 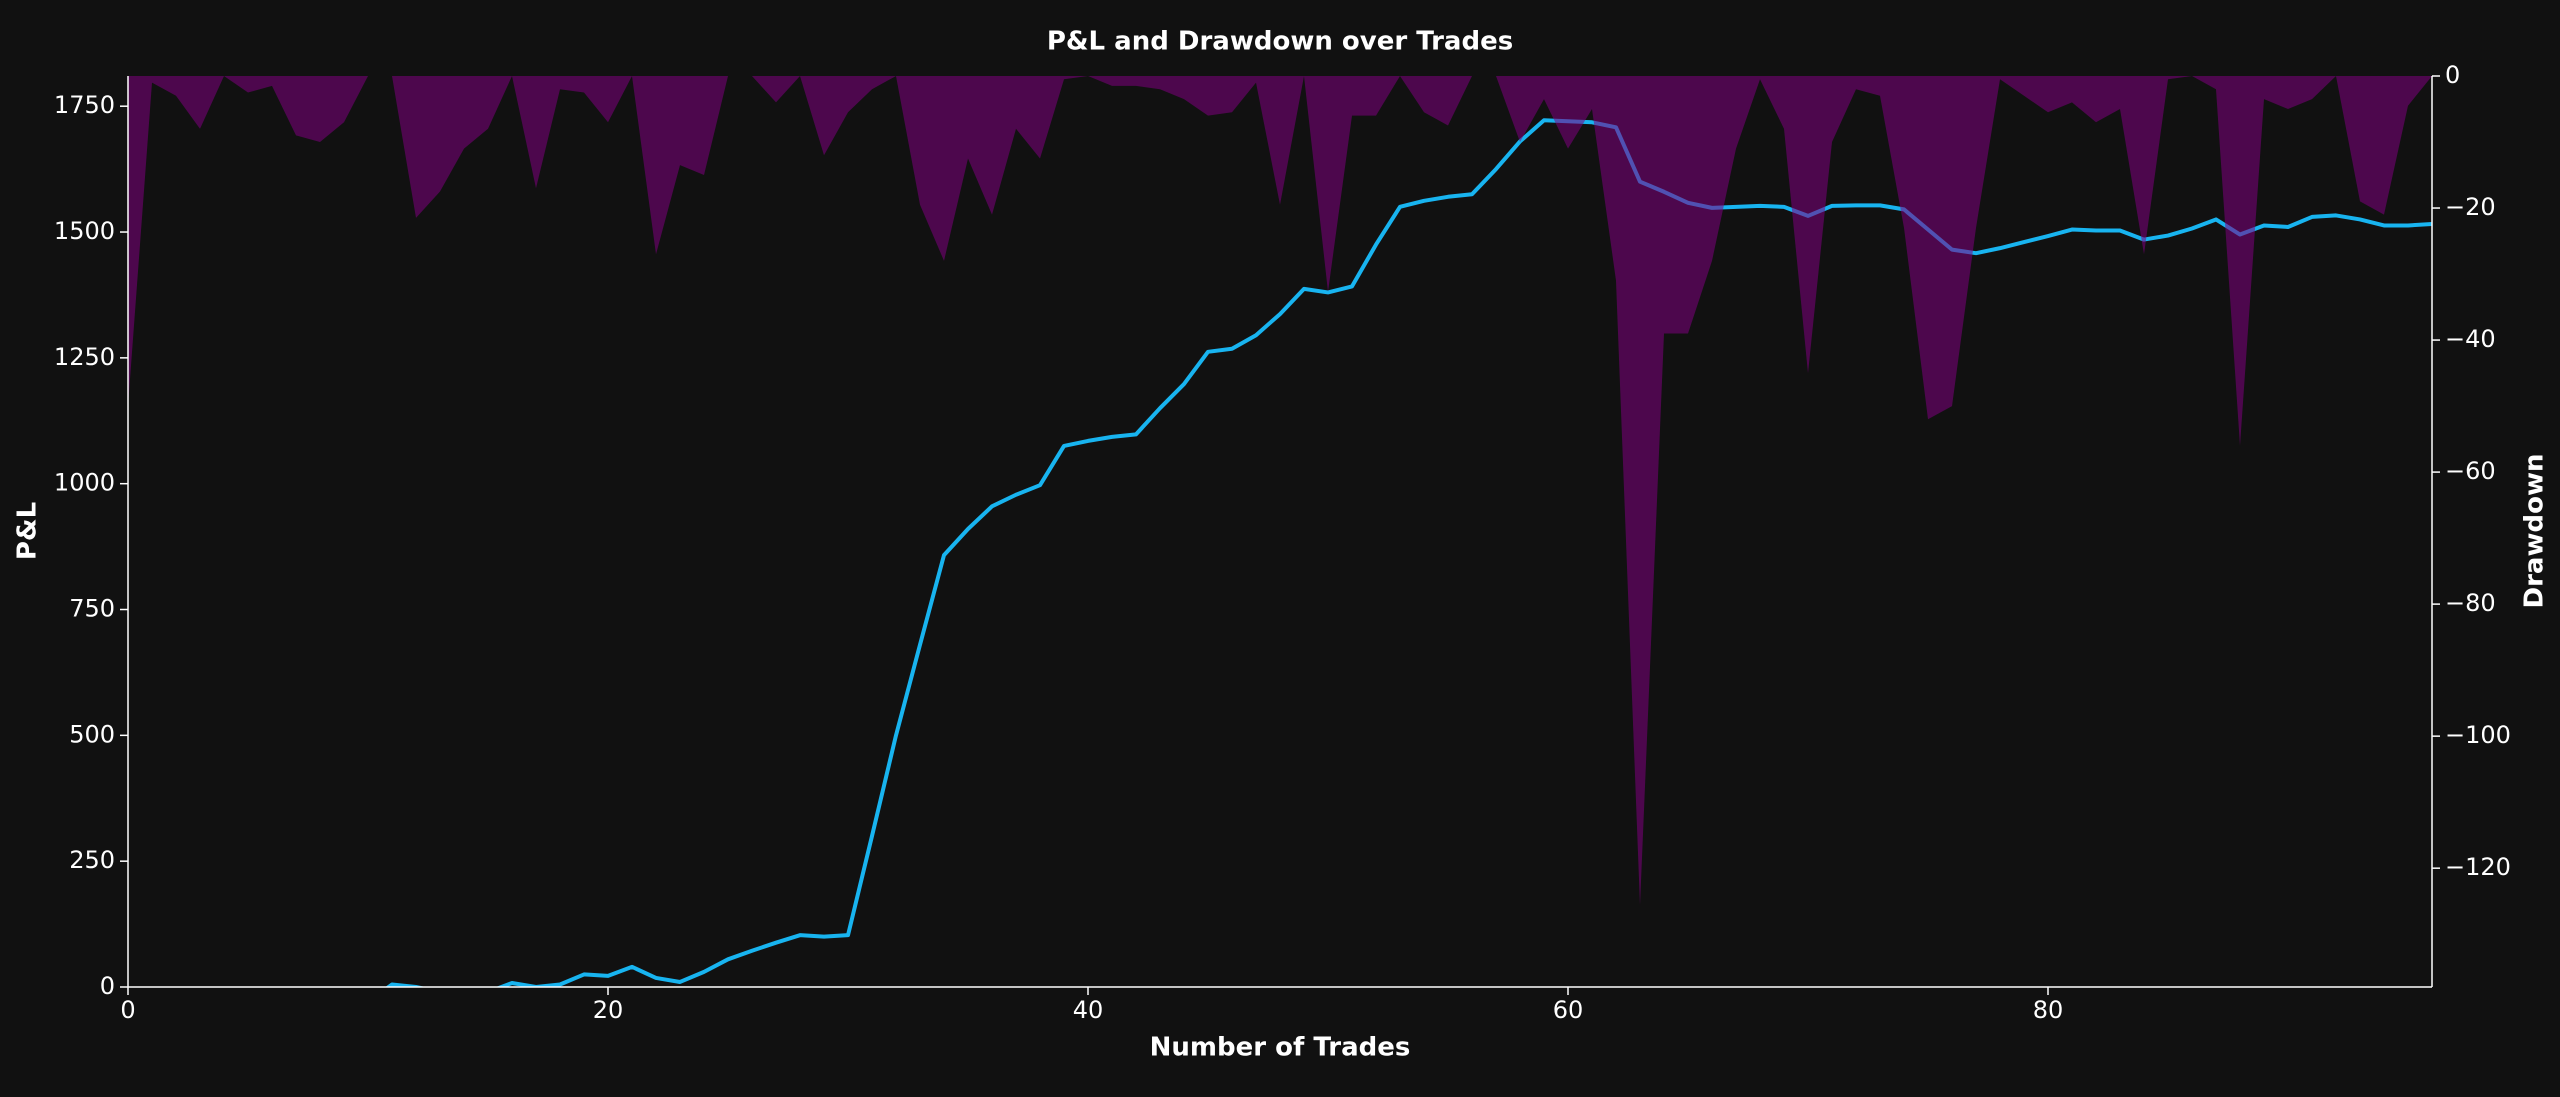 What do you see at coordinates (2470, 339) in the screenshot?
I see `y2-tick-label: −40` at bounding box center [2470, 339].